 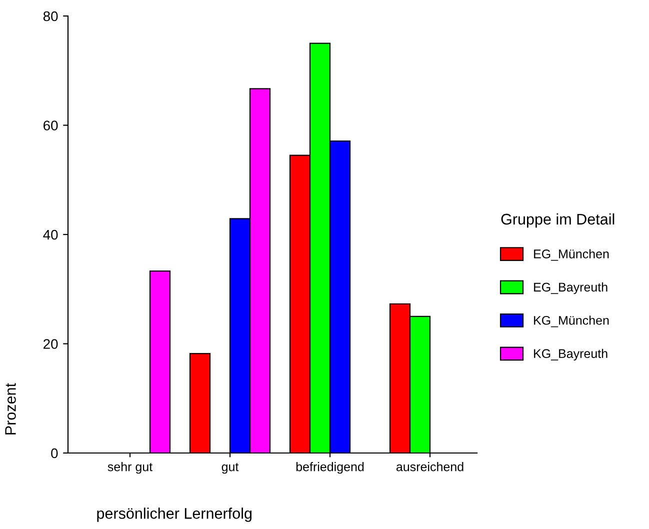 What do you see at coordinates (571, 288) in the screenshot?
I see `legend-label: EG_Bayreuth` at bounding box center [571, 288].